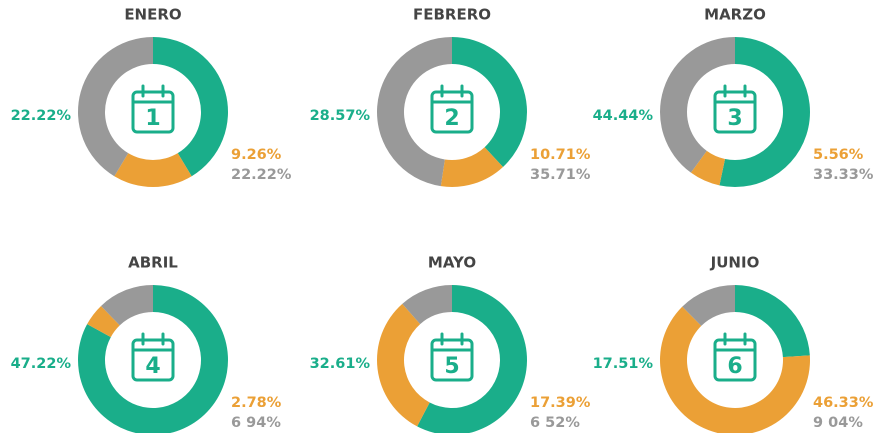 This screenshot has height=433, width=877. What do you see at coordinates (560, 155) in the screenshot?
I see `value-label: 10.71%` at bounding box center [560, 155].